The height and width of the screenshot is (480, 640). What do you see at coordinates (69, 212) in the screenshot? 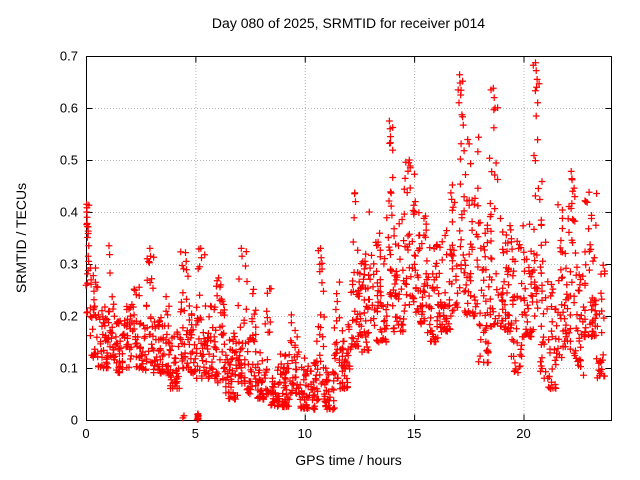
I see `y-tick-label: 0.4` at bounding box center [69, 212].